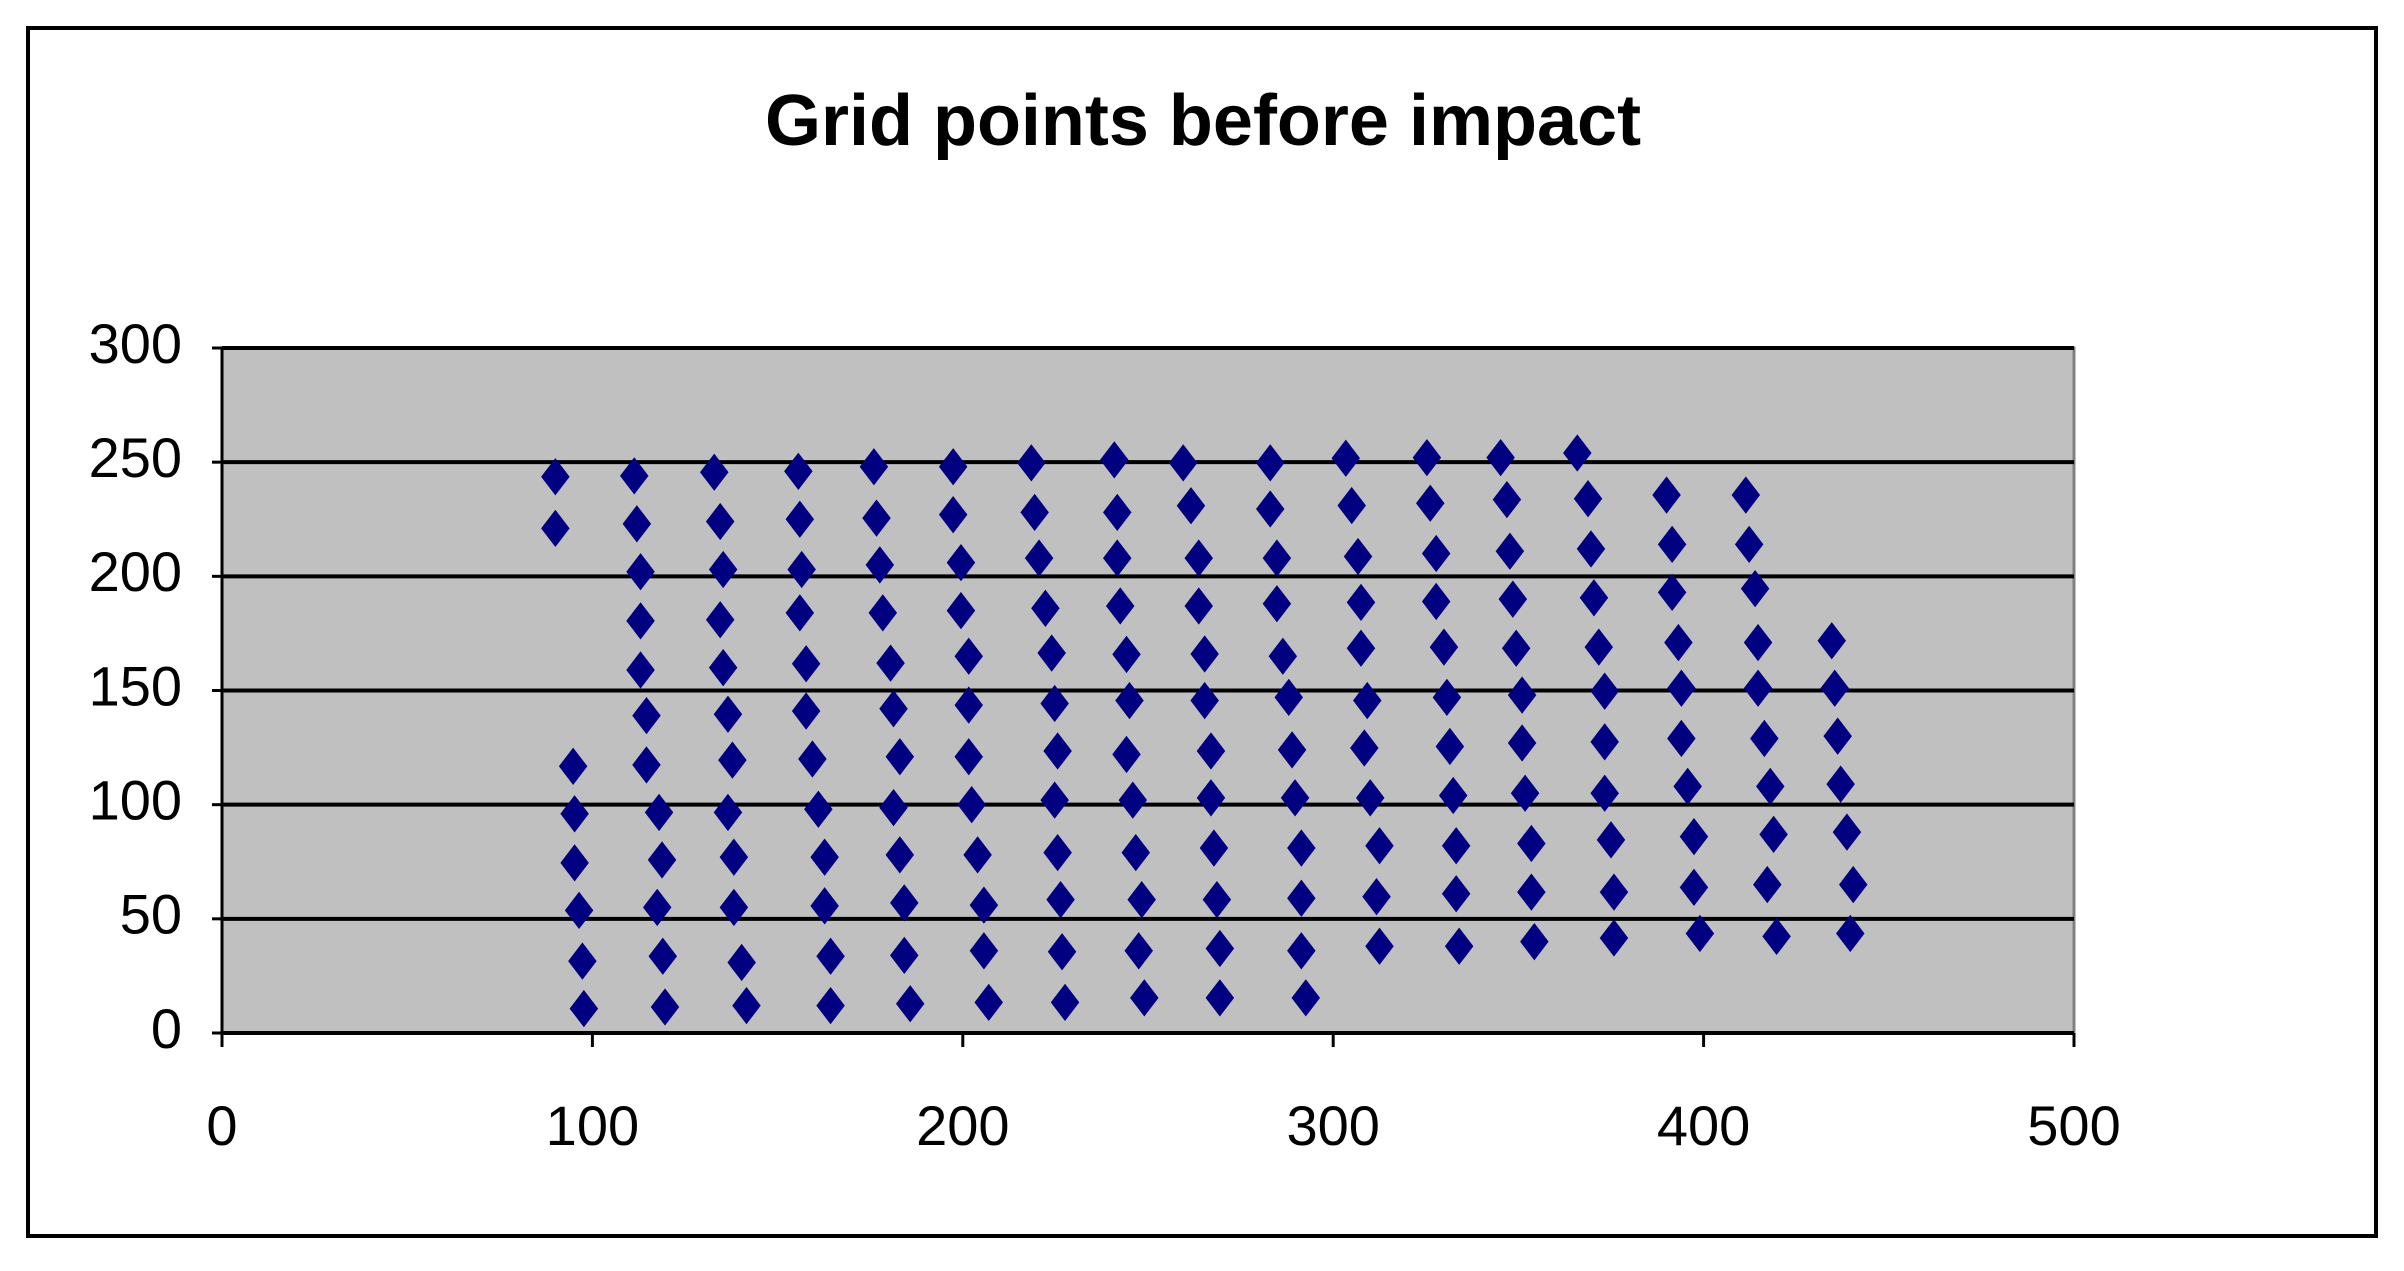 This screenshot has width=2404, height=1271. Describe the element at coordinates (962, 1125) in the screenshot. I see `x-tick-label: 200` at that location.